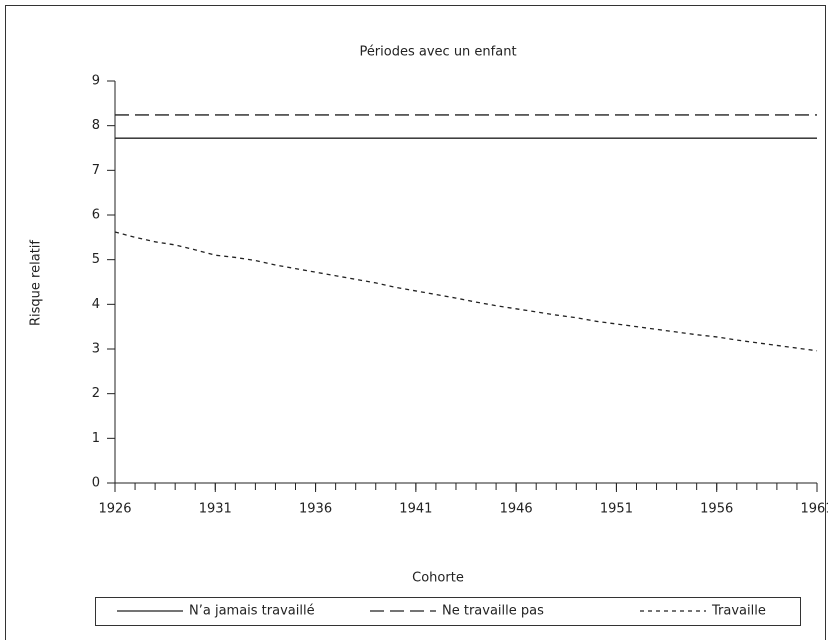  I want to click on x-tick-label: 1936, so click(315, 509).